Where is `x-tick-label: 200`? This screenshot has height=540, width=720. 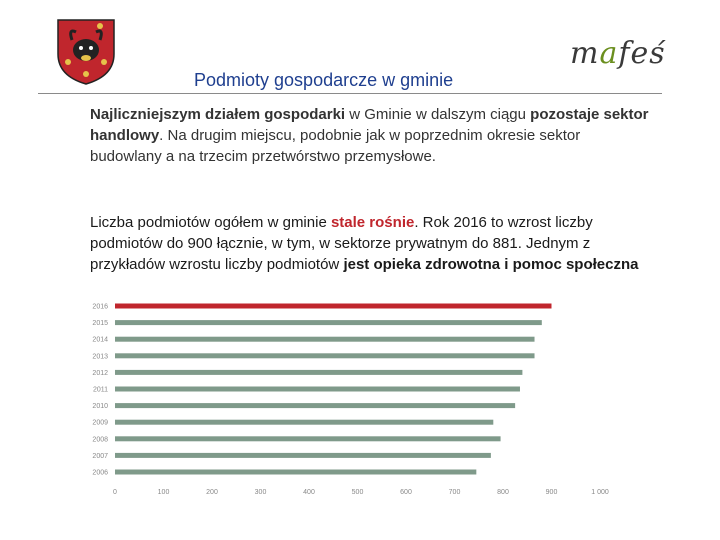 x-tick-label: 200 is located at coordinates (212, 492).